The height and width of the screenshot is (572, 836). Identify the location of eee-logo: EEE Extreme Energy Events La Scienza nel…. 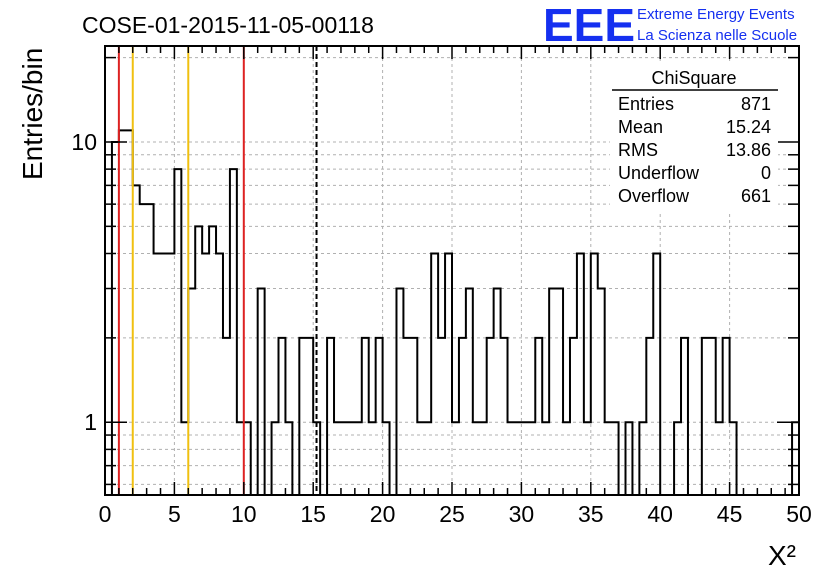
(670, 25).